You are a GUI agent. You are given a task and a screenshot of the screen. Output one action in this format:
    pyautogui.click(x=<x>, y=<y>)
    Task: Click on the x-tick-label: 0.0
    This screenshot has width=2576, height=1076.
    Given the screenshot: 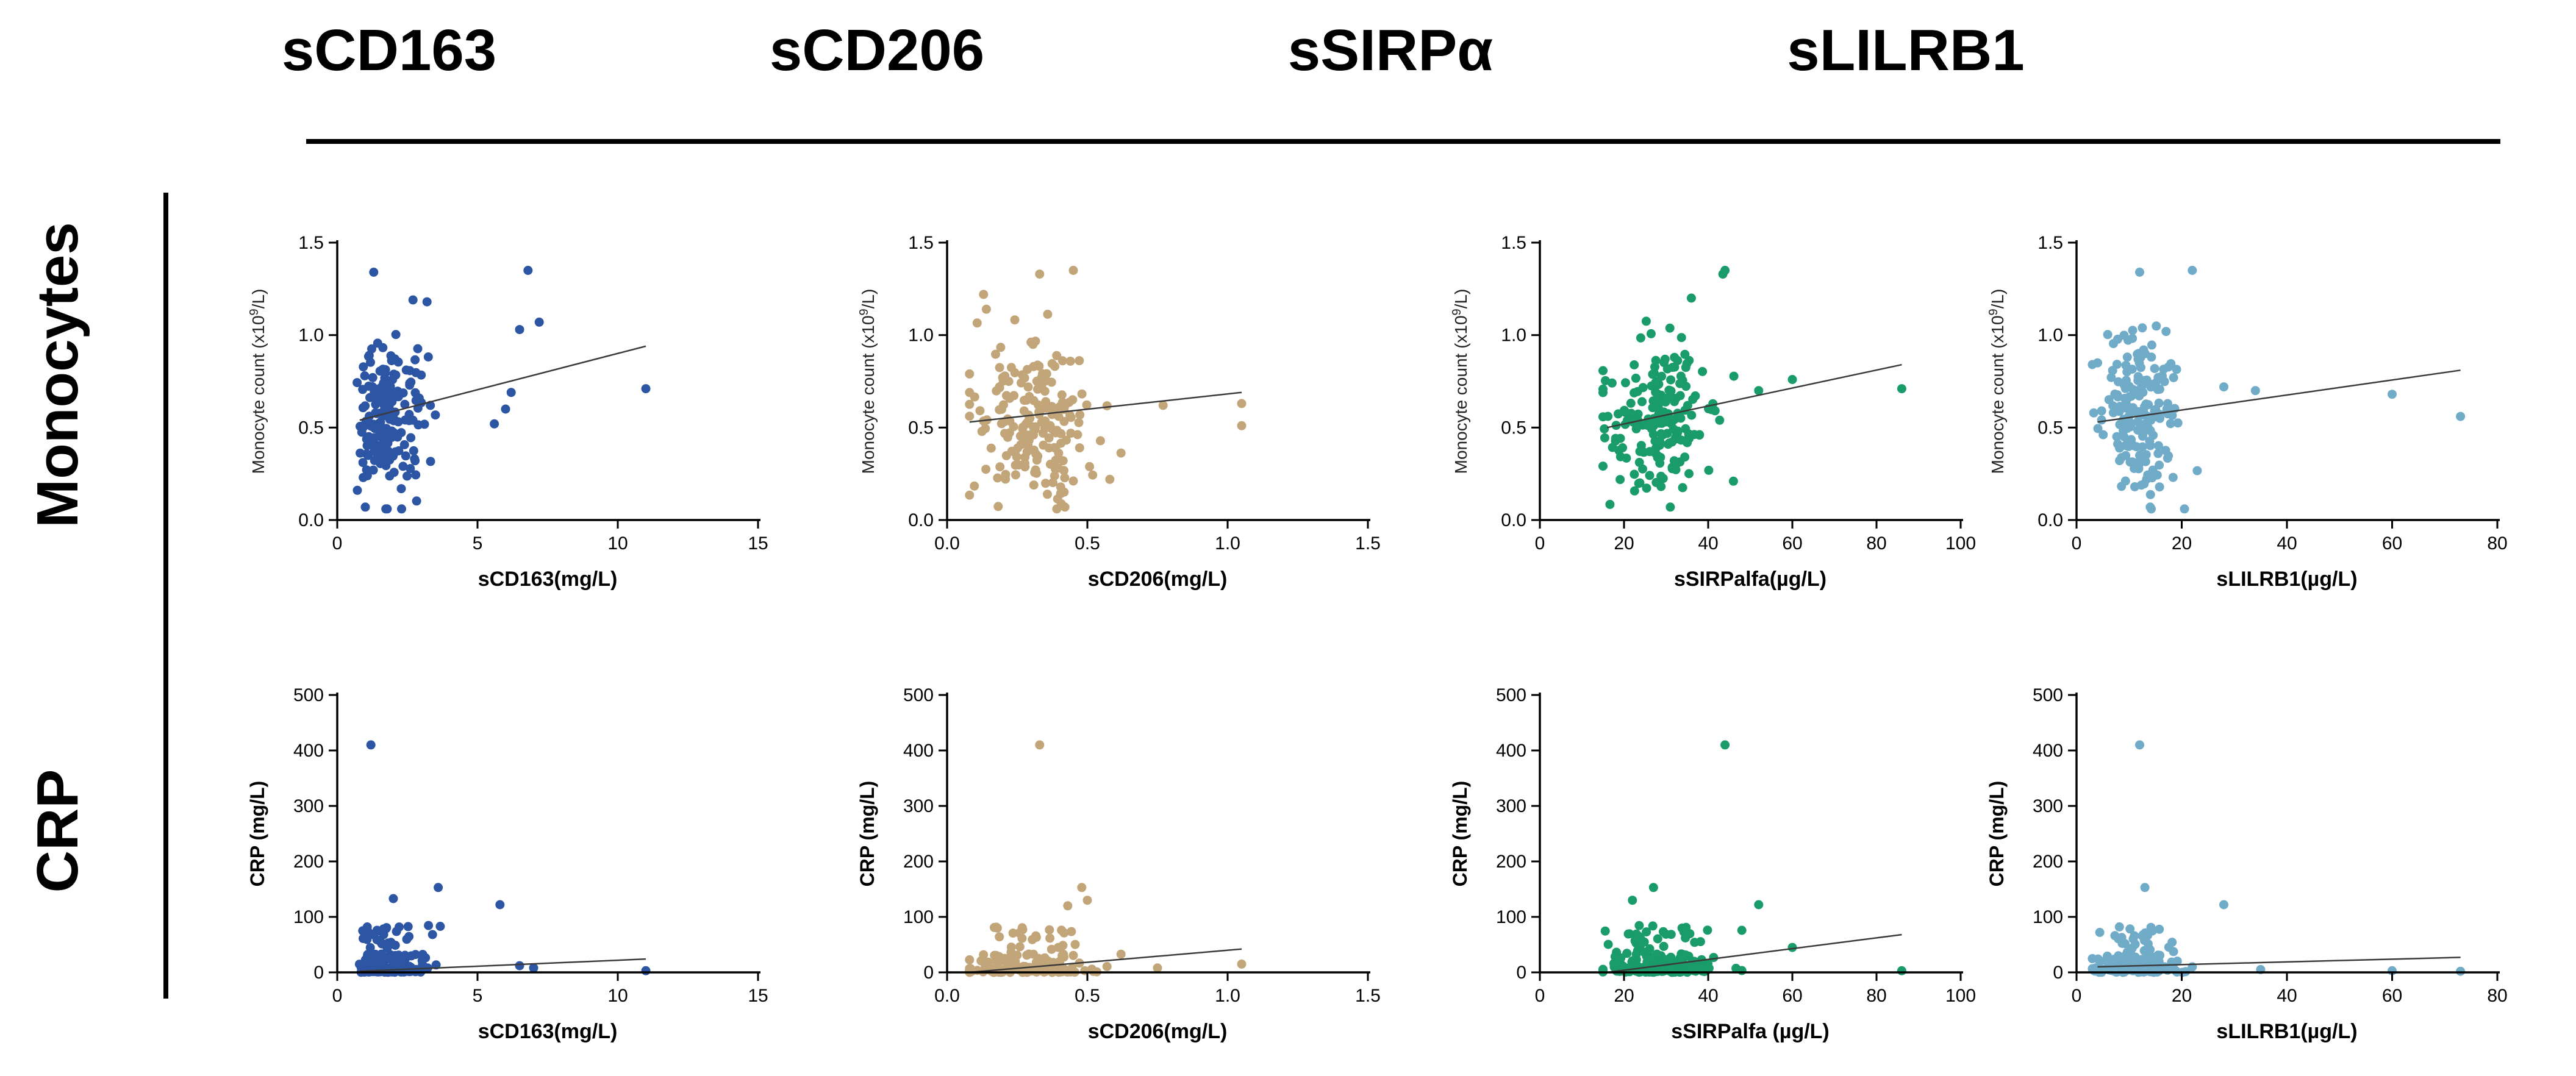 What is the action you would take?
    pyautogui.click(x=947, y=996)
    